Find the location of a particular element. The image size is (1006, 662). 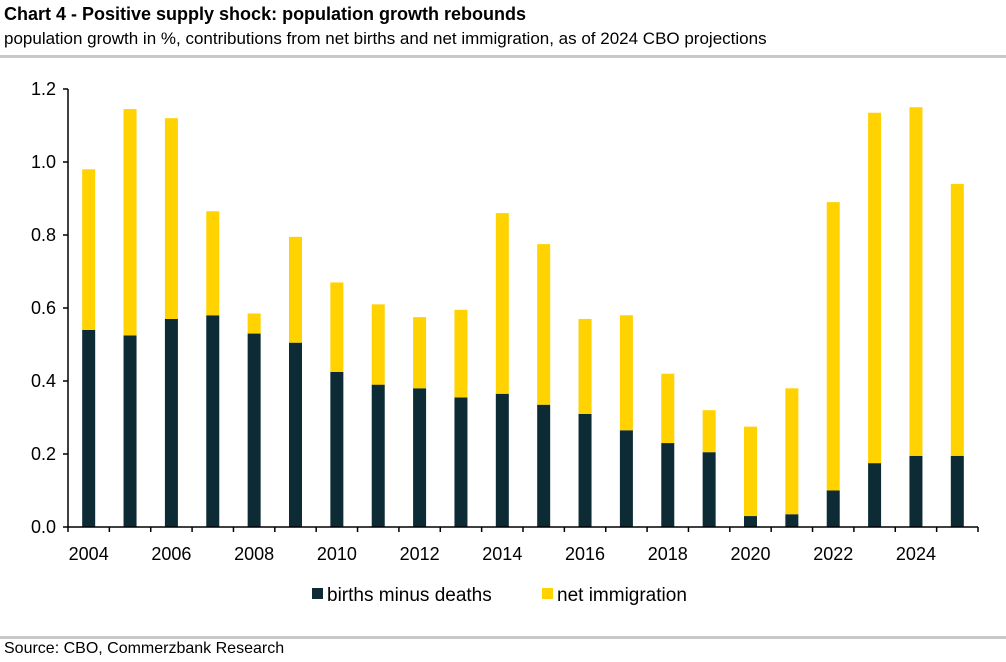

bar-net-immigration-2017 is located at coordinates (626, 373).